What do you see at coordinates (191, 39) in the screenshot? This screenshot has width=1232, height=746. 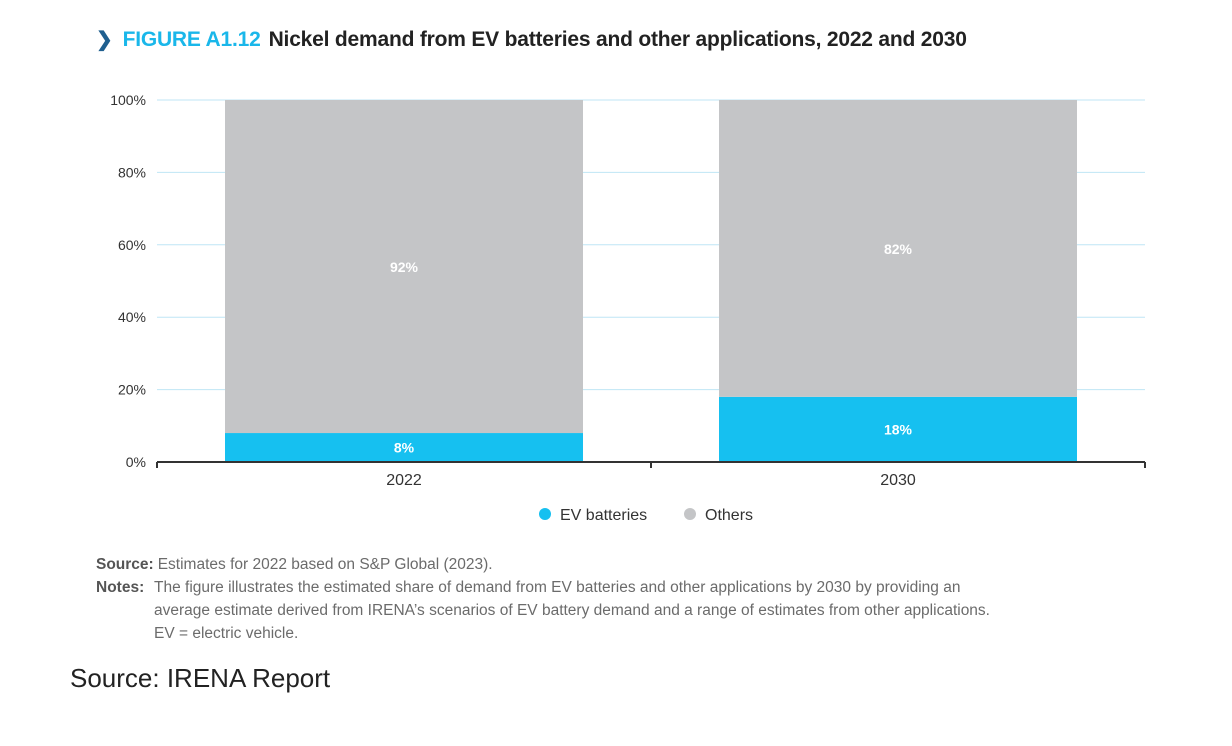 I see `figure-label: FIGURE A1.12` at bounding box center [191, 39].